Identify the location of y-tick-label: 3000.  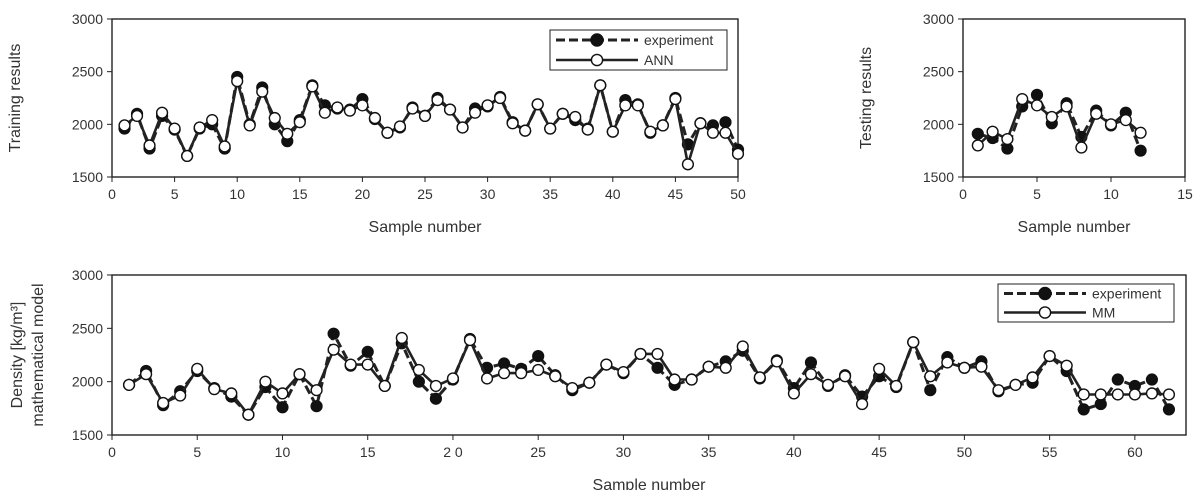
(87, 19).